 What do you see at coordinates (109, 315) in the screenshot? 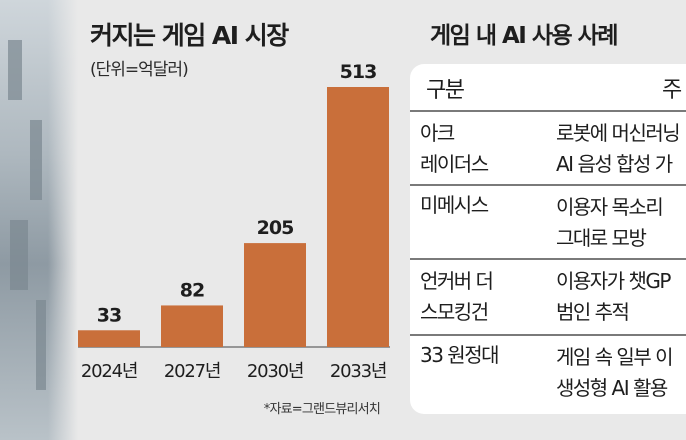
I see `bar-value-label: 33` at bounding box center [109, 315].